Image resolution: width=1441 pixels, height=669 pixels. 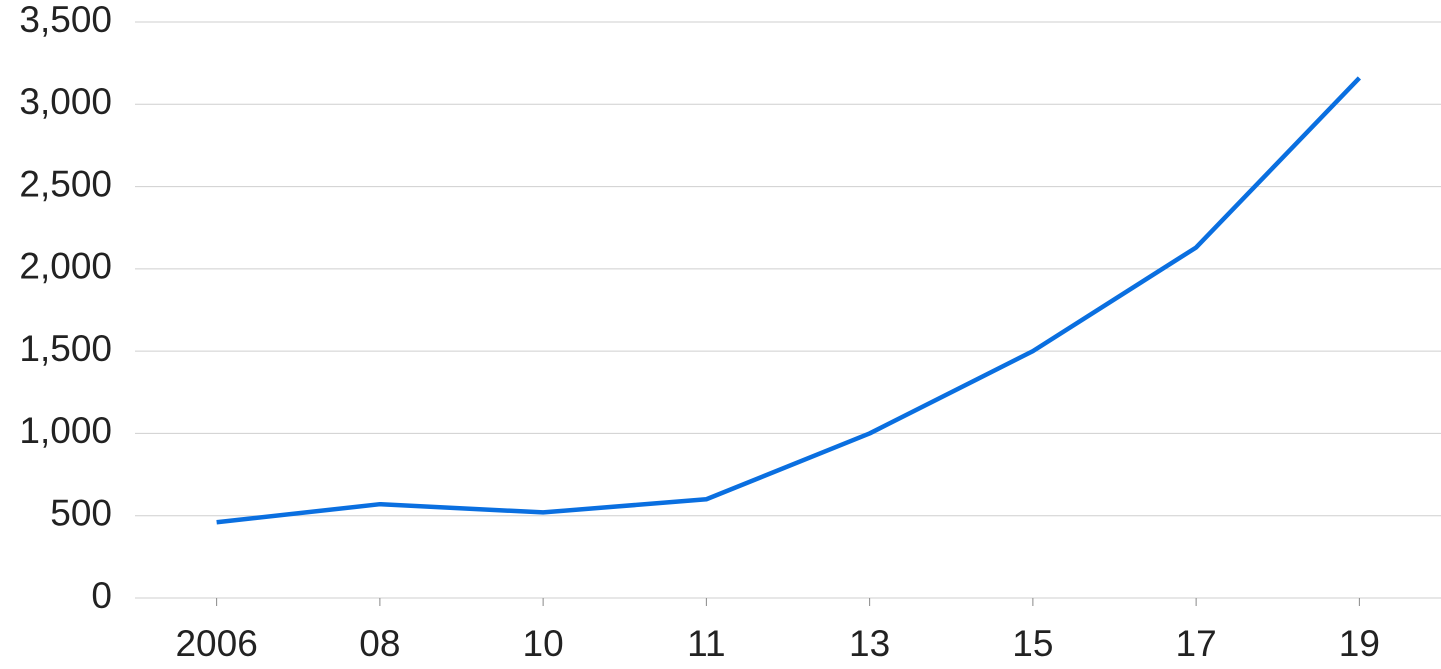 What do you see at coordinates (65, 20) in the screenshot?
I see `y-tick-label: 3,500` at bounding box center [65, 20].